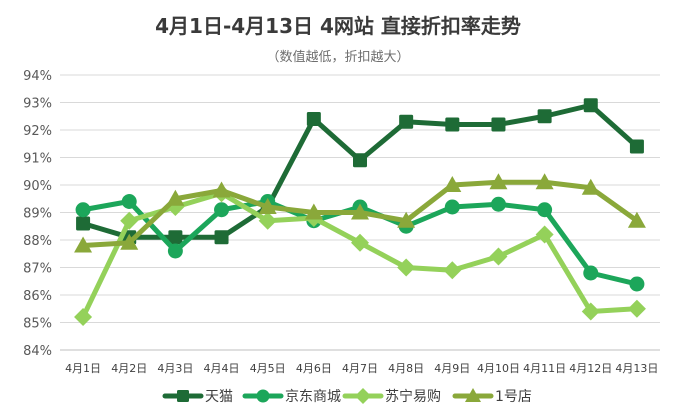 The height and width of the screenshot is (414, 676). What do you see at coordinates (37, 241) in the screenshot?
I see `y-tick-label: 88%` at bounding box center [37, 241].